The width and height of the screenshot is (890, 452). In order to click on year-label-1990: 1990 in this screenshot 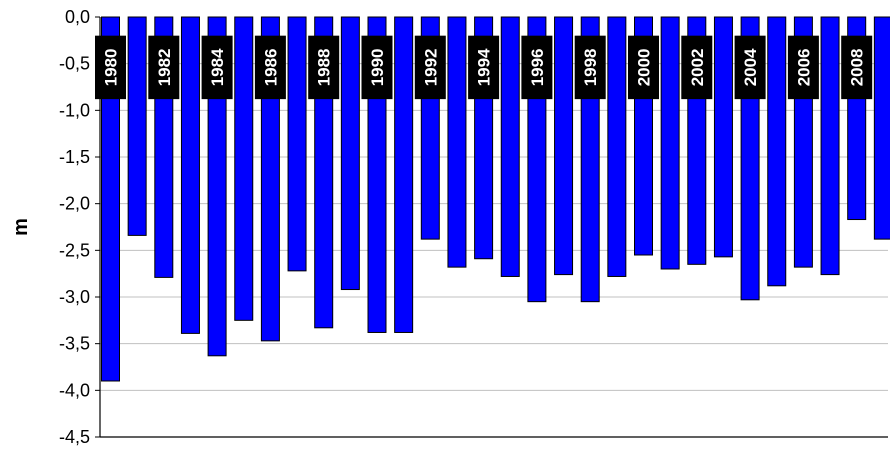, I will do `click(377, 67)`.